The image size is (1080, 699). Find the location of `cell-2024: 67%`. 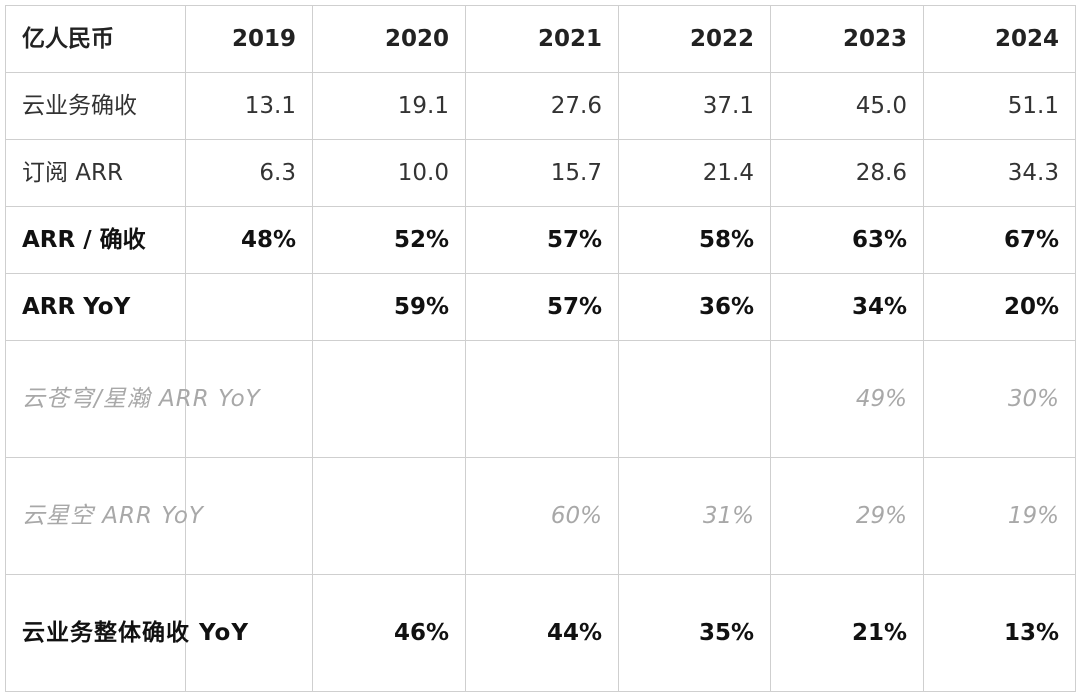

cell-2024: 67% is located at coordinates (999, 240).